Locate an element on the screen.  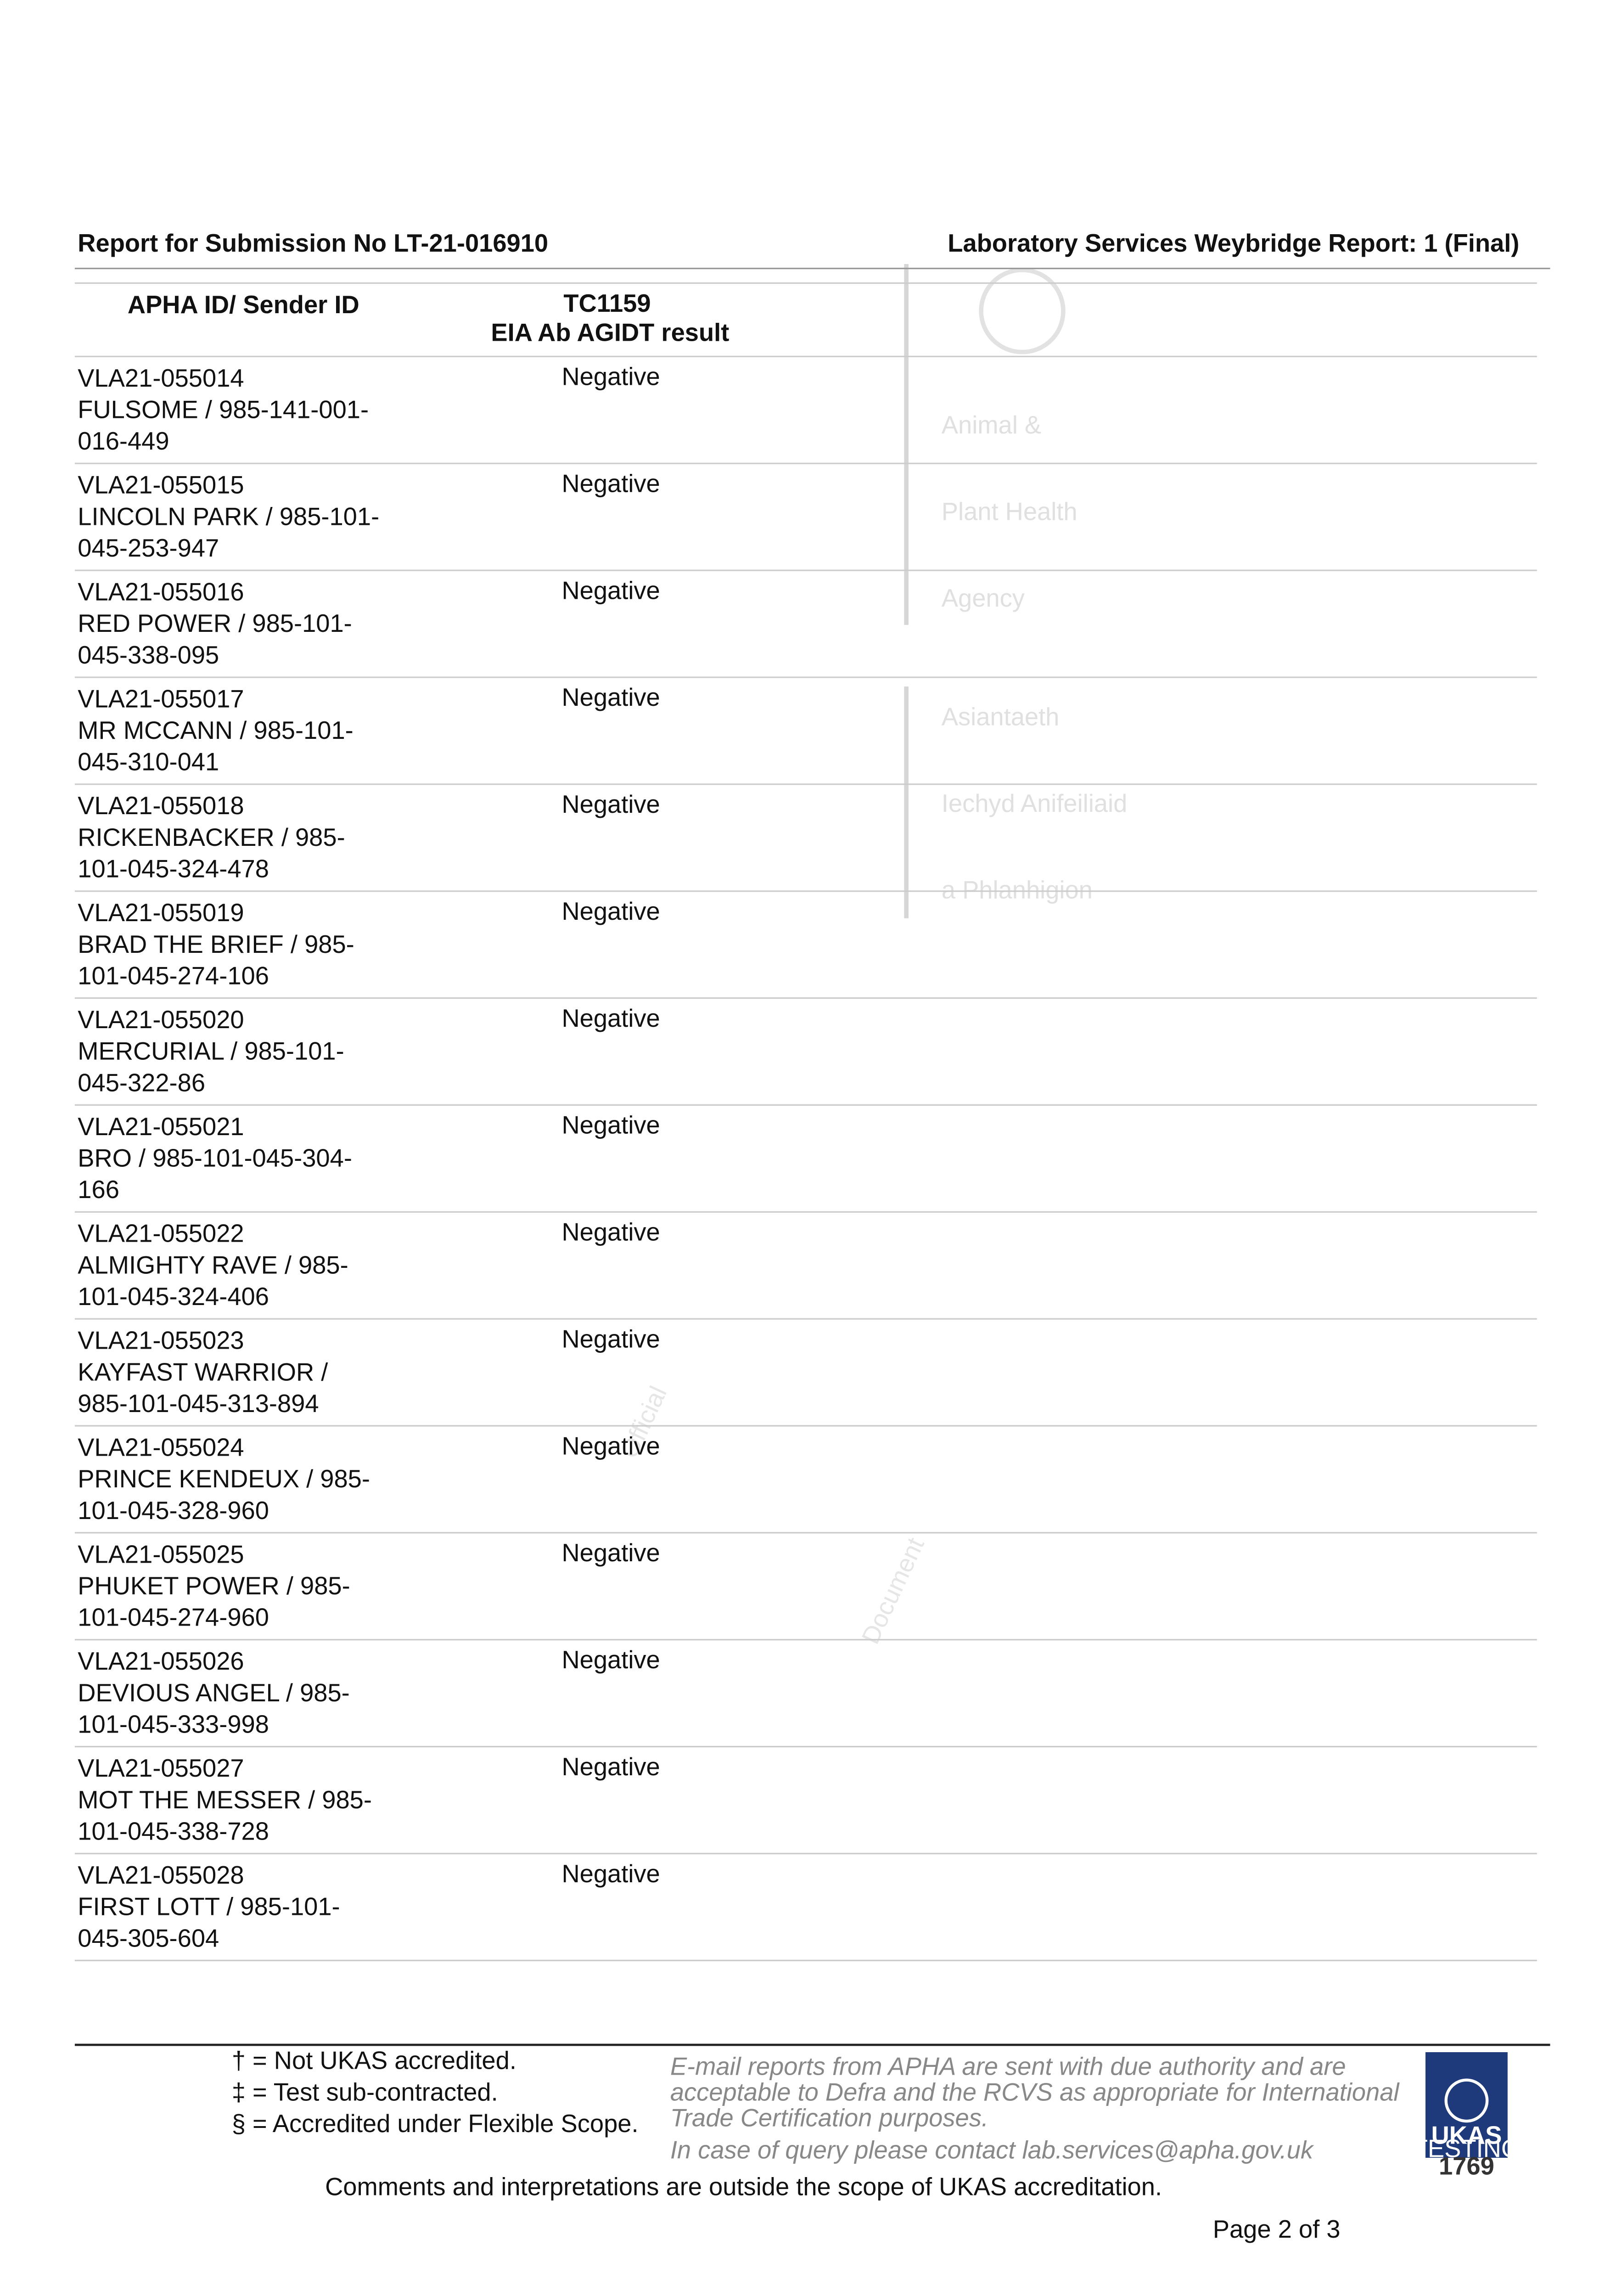
sender-id: ALMIGHTY RAVE / 985- is located at coordinates (213, 1265).